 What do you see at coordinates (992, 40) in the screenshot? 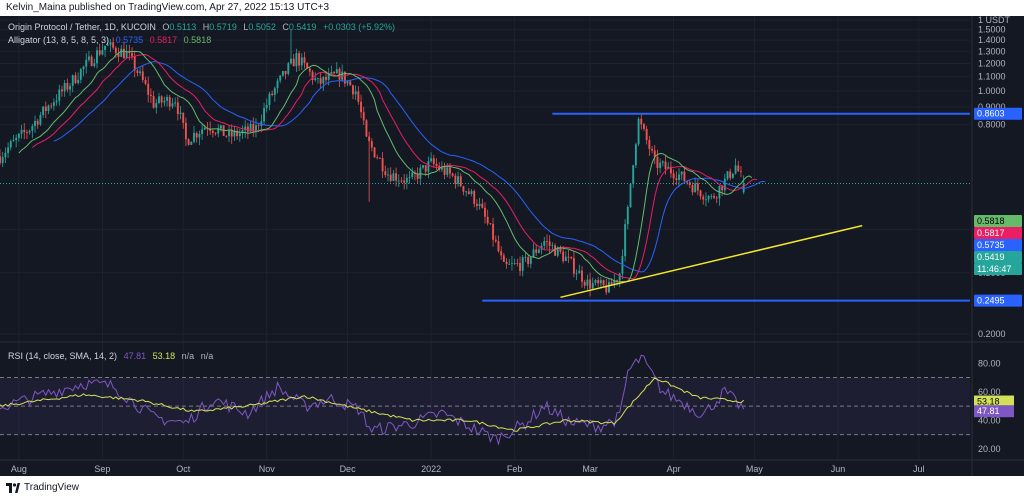
I see `price-tick-label: 1.4000` at bounding box center [992, 40].